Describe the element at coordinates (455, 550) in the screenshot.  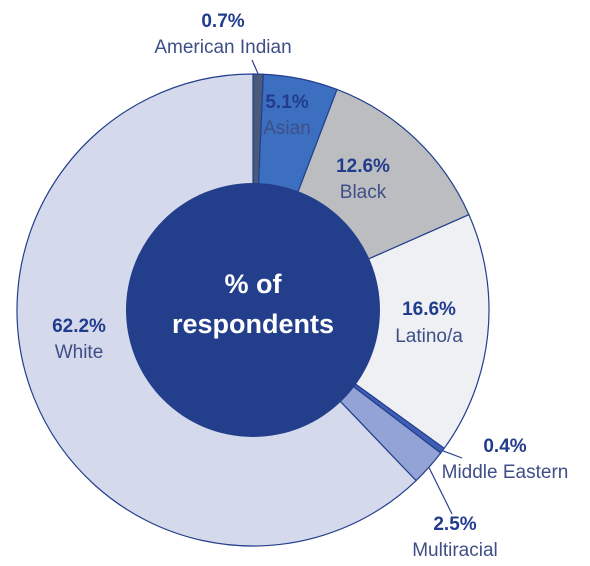
I see `slice-category-label-multiracial: Multiracial` at that location.